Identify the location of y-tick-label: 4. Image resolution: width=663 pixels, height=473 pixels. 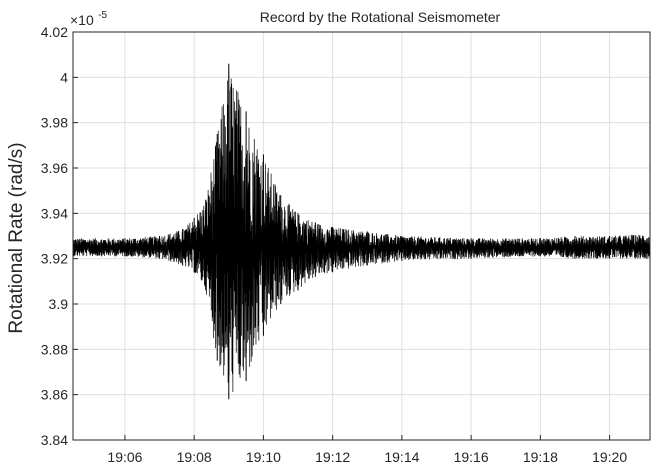
(64, 77).